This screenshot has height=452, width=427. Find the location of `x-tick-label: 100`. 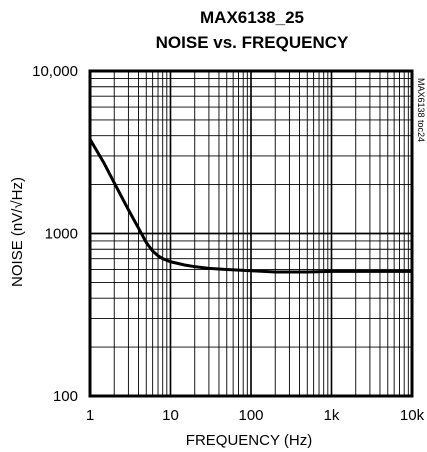

x-tick-label: 100 is located at coordinates (250, 415).